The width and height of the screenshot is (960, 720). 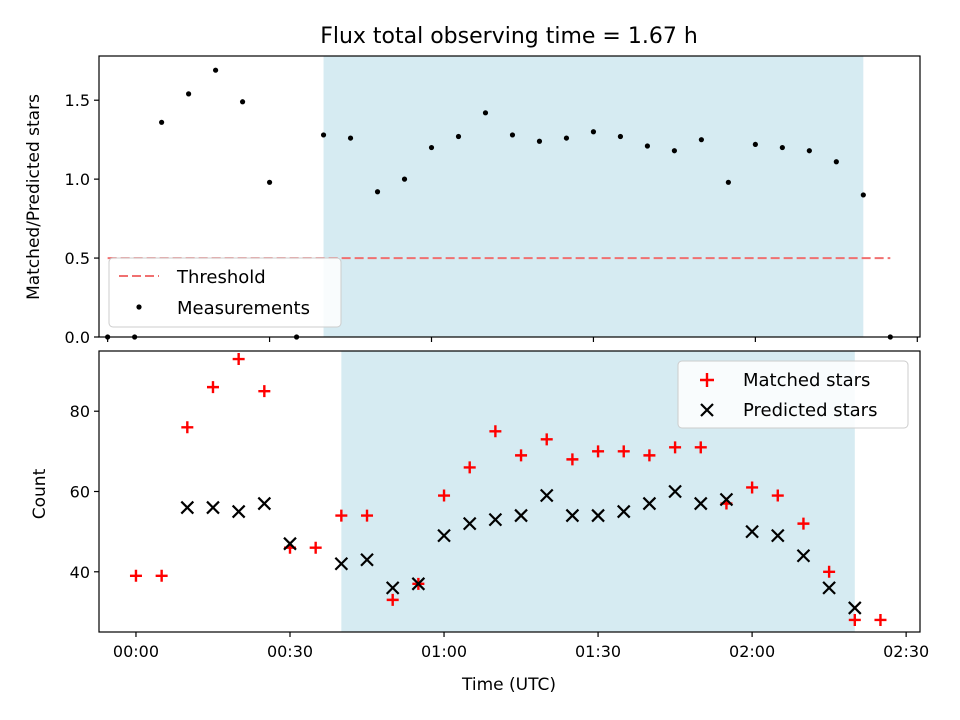 I want to click on x-axis-label: Time (UTC), so click(x=508, y=685).